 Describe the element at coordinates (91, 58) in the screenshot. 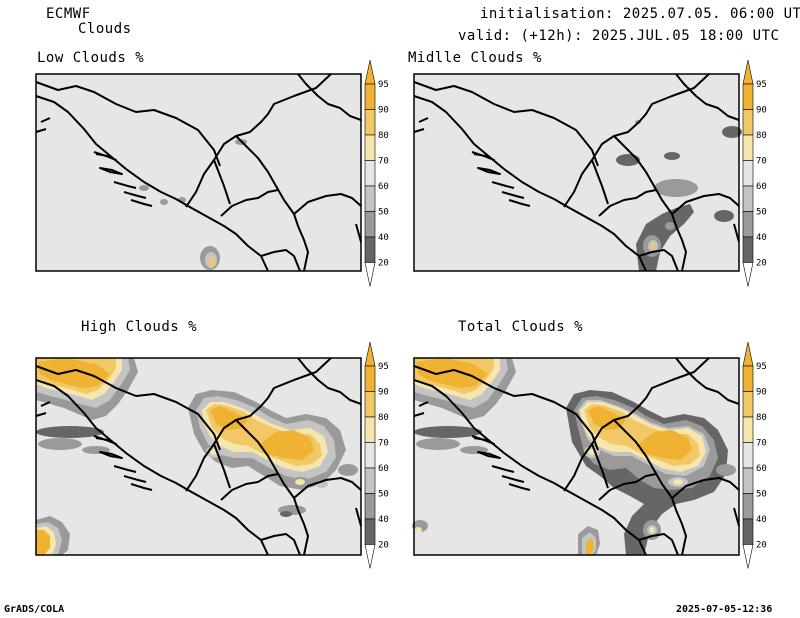

I see `panel-title-low: Low Clouds %` at that location.